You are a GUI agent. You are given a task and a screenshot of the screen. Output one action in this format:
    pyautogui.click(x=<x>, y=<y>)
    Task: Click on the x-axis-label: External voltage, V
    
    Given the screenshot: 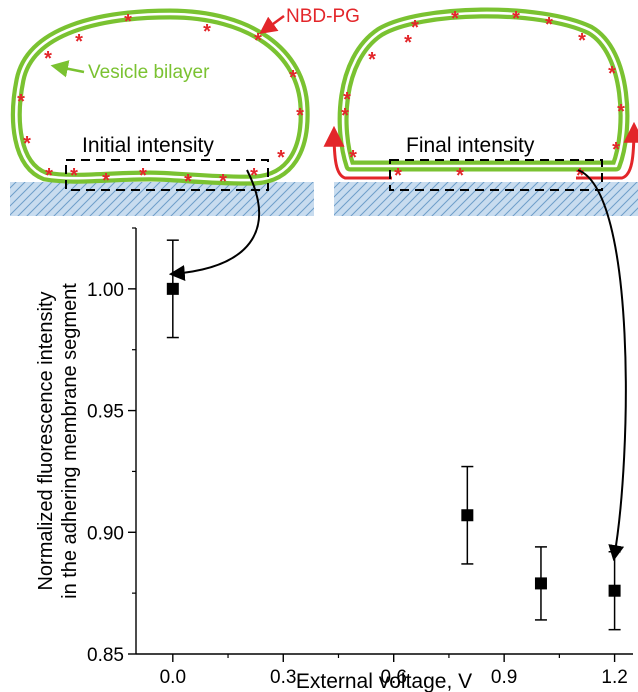 What is the action you would take?
    pyautogui.click(x=384, y=681)
    